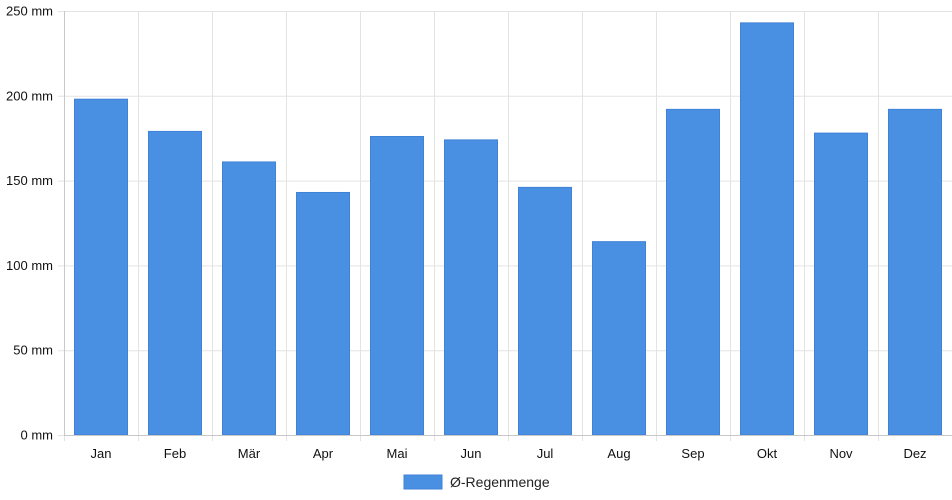  I want to click on y-axis-tick-labels: 0 mm 50 mm 100 mm 150 mm 200 mm 250 mm, so click(29, 223).